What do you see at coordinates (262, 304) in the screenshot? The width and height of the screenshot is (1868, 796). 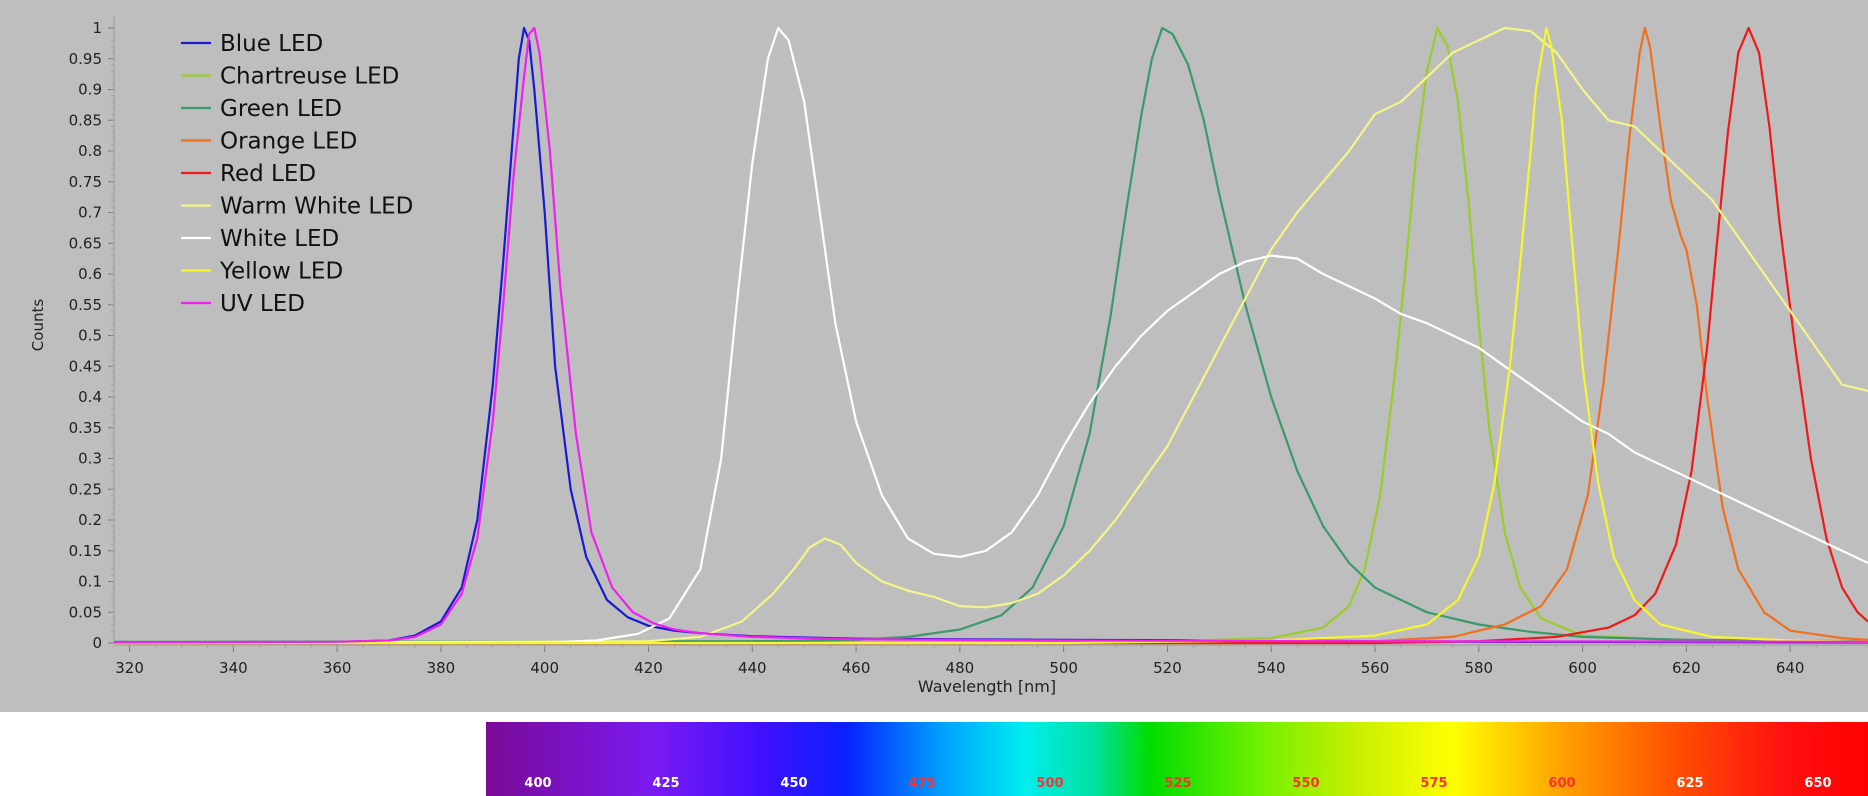 I see `legend-label: UV LED` at bounding box center [262, 304].